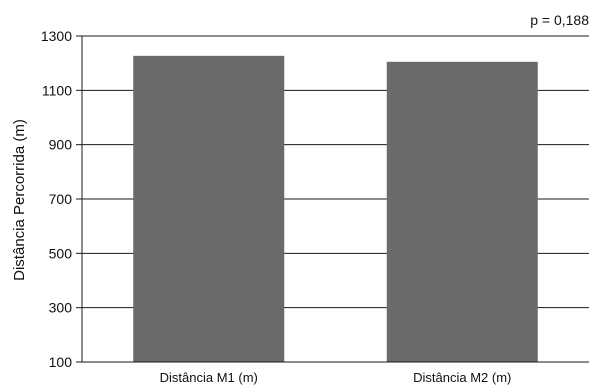  What do you see at coordinates (559, 20) in the screenshot?
I see `p-value-annotation: p = 0,188` at bounding box center [559, 20].